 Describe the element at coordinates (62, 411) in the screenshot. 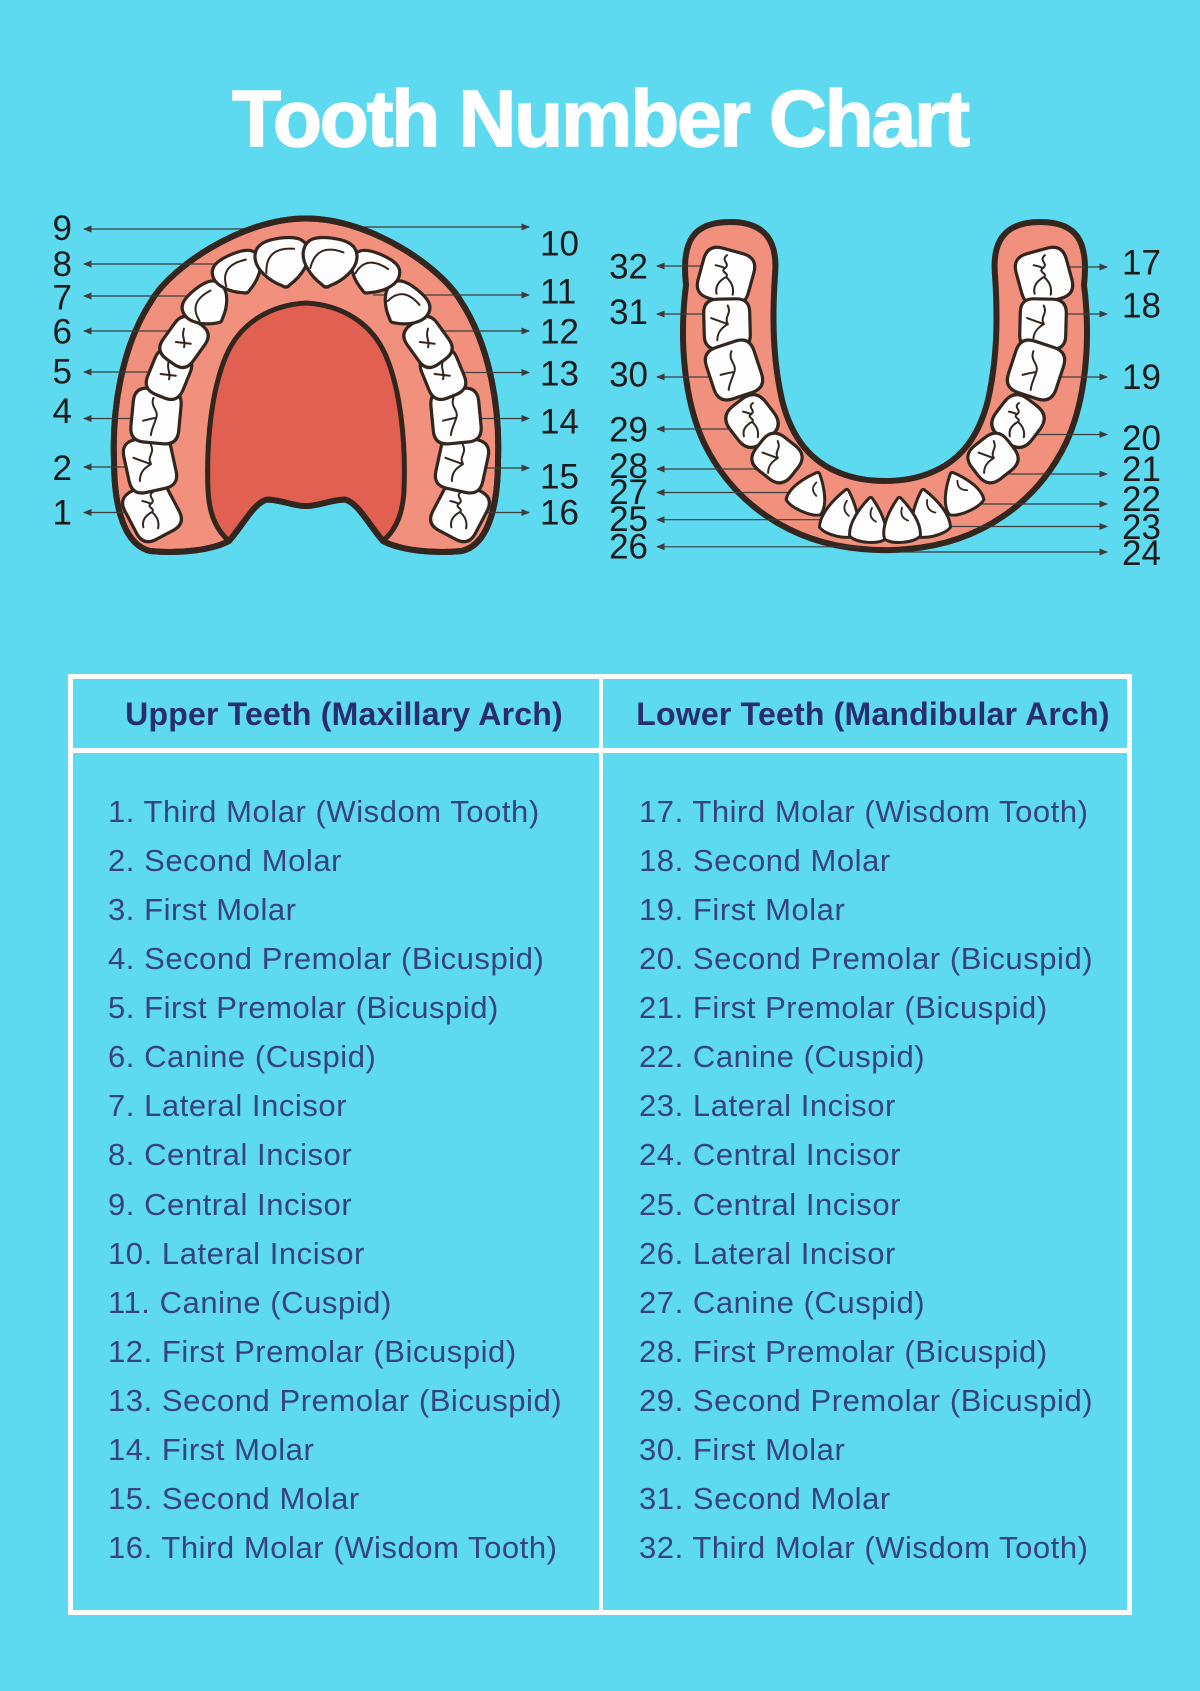

I see `svg-text: 4` at that location.